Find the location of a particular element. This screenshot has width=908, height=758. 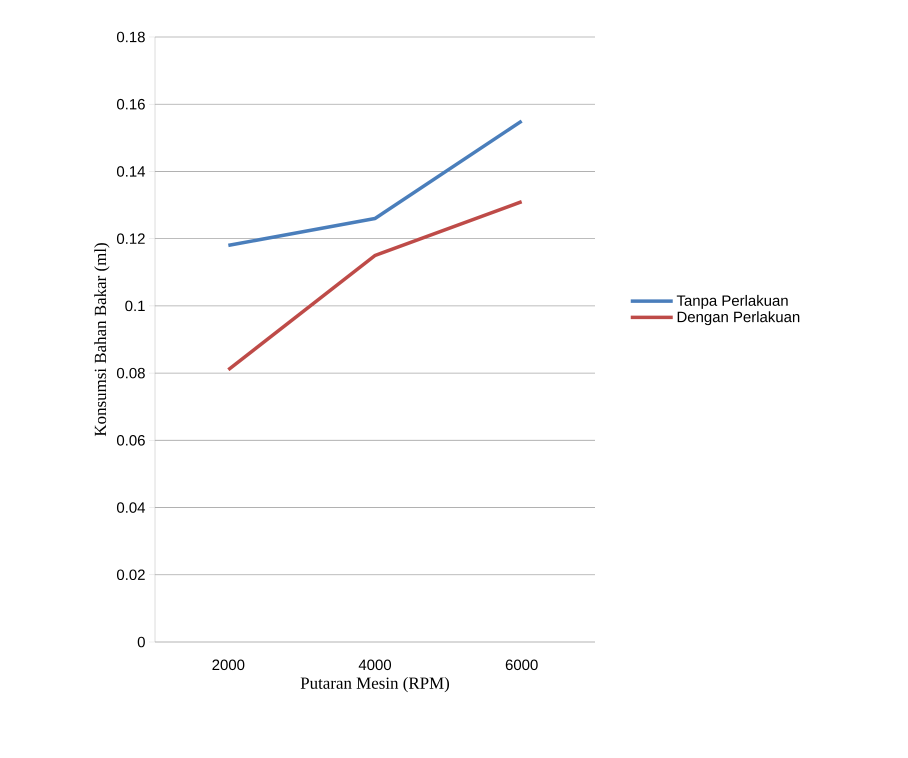

y-tick-label: 0 is located at coordinates (141, 642).